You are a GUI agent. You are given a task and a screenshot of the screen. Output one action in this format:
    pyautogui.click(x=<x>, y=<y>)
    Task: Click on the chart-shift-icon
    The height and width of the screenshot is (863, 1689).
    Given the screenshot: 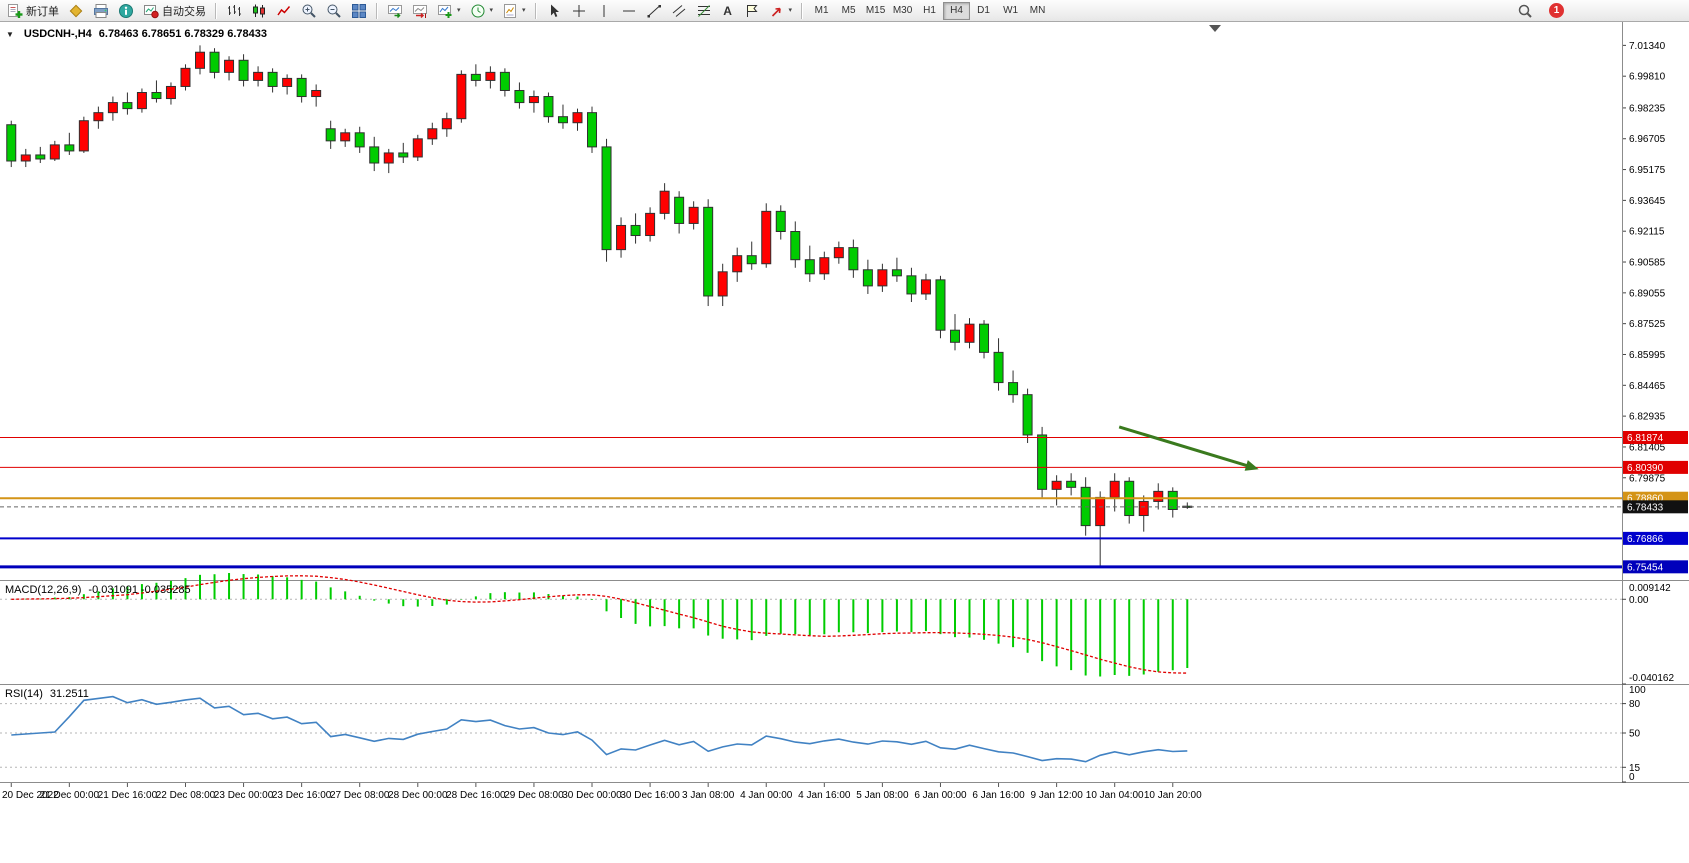 What is the action you would take?
    pyautogui.click(x=420, y=11)
    